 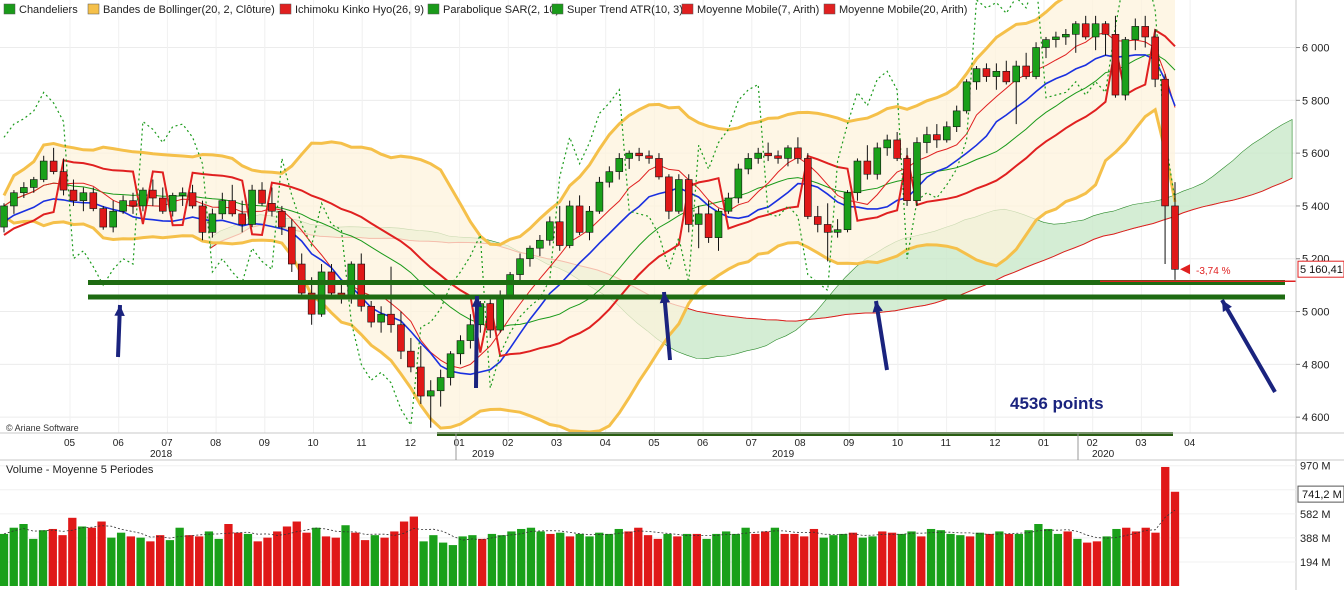 What do you see at coordinates (493, 9) in the screenshot?
I see `legend-item: Parabolique SAR(2, 10)` at bounding box center [493, 9].